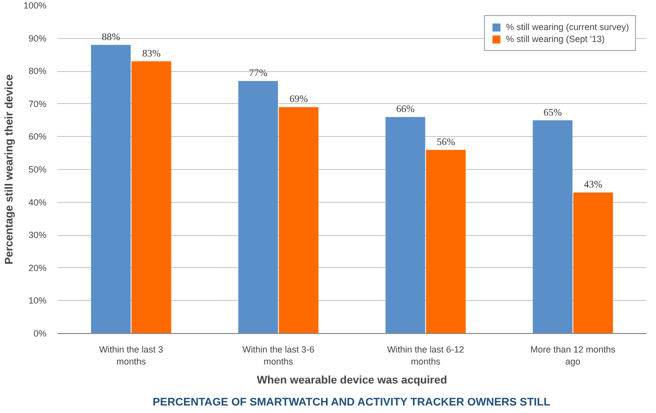 This screenshot has height=413, width=656. Describe the element at coordinates (37, 202) in the screenshot. I see `y-tick-label: 40%` at that location.